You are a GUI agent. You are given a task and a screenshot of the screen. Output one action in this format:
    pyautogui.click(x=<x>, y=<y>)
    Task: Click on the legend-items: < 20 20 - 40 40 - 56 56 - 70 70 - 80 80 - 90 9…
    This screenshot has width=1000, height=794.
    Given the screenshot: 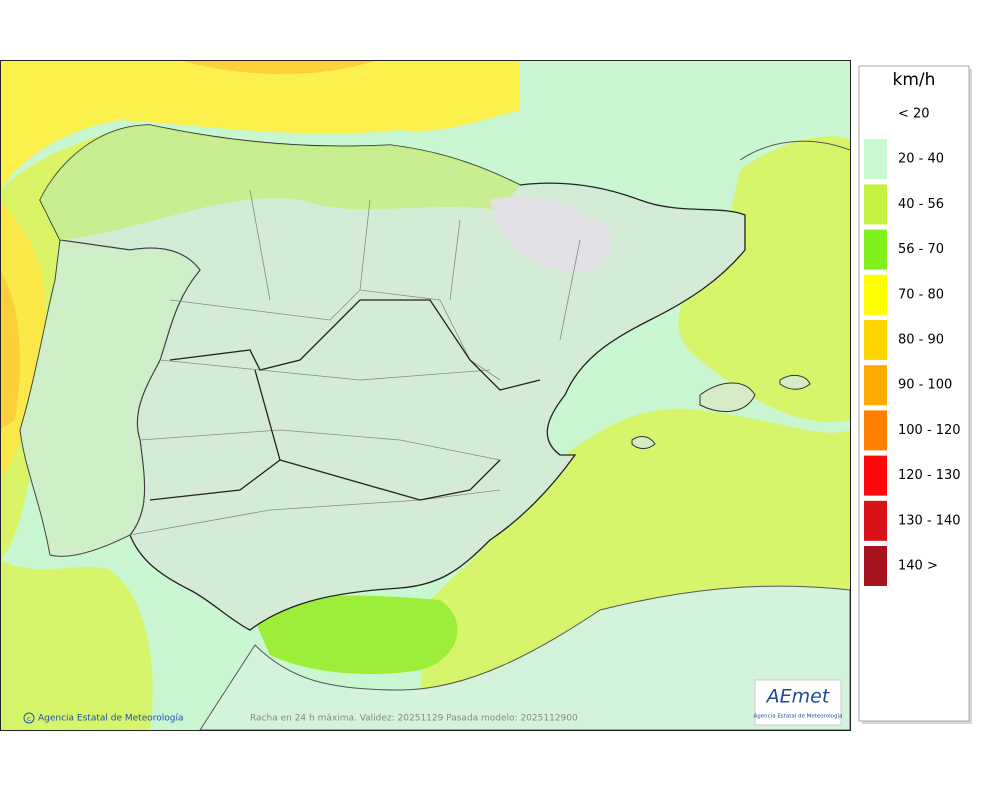 What is the action you would take?
    pyautogui.click(x=912, y=346)
    